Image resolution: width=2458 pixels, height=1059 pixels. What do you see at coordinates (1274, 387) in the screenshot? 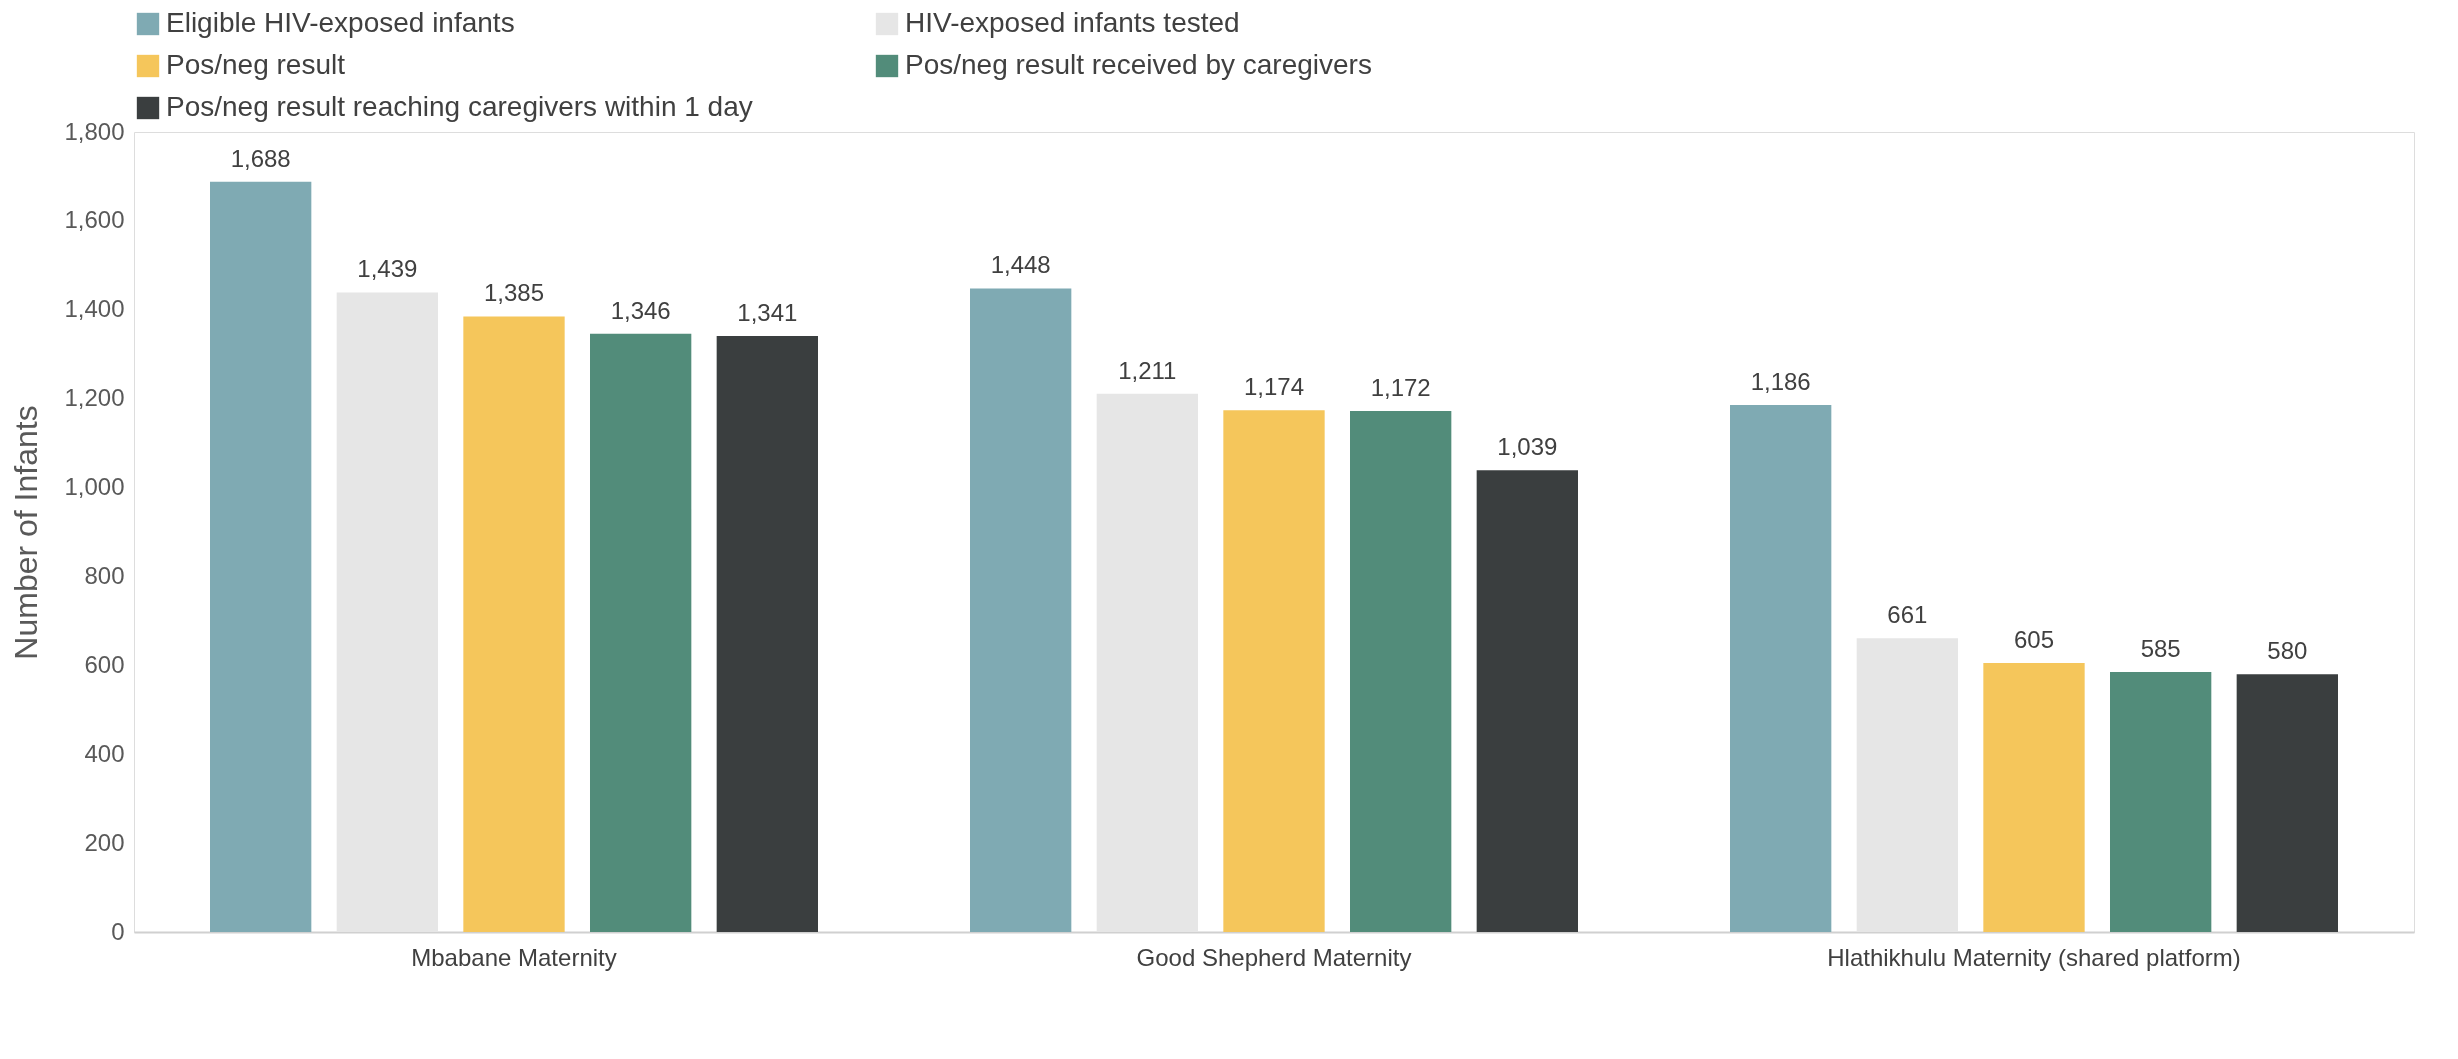
I see `data-label: 1,174` at bounding box center [1274, 387].